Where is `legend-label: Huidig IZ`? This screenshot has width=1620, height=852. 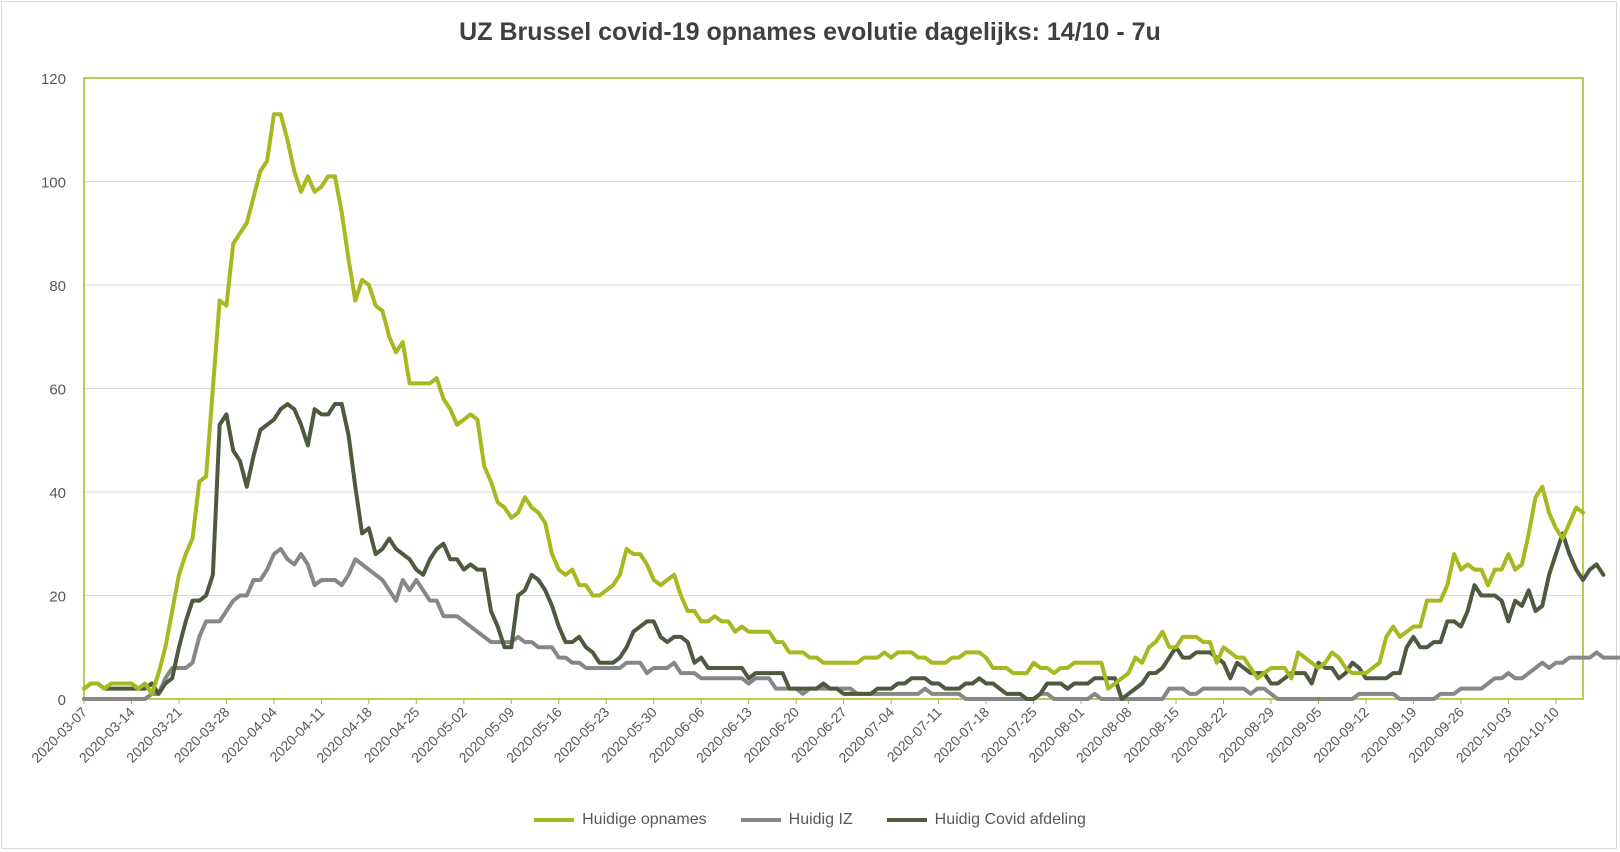 legend-label: Huidig IZ is located at coordinates (820, 819).